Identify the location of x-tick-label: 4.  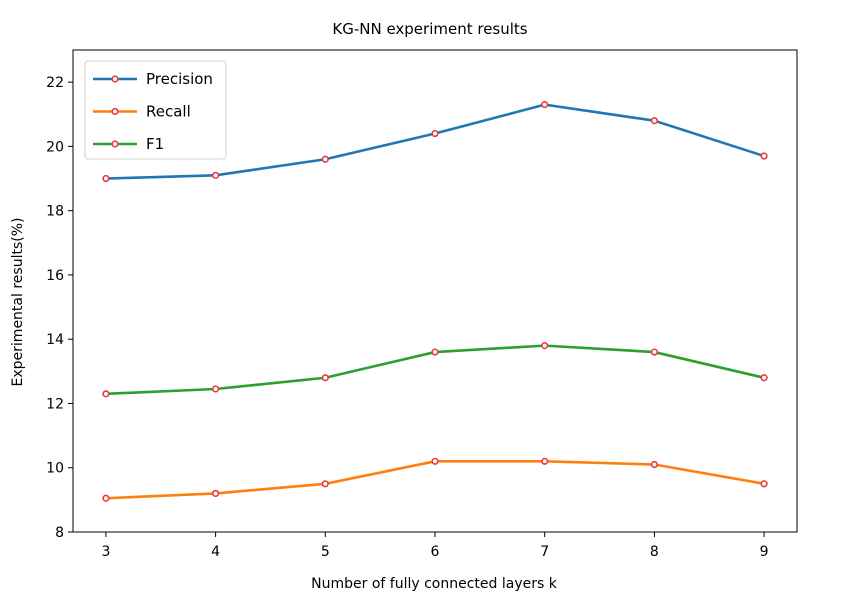
(215, 552).